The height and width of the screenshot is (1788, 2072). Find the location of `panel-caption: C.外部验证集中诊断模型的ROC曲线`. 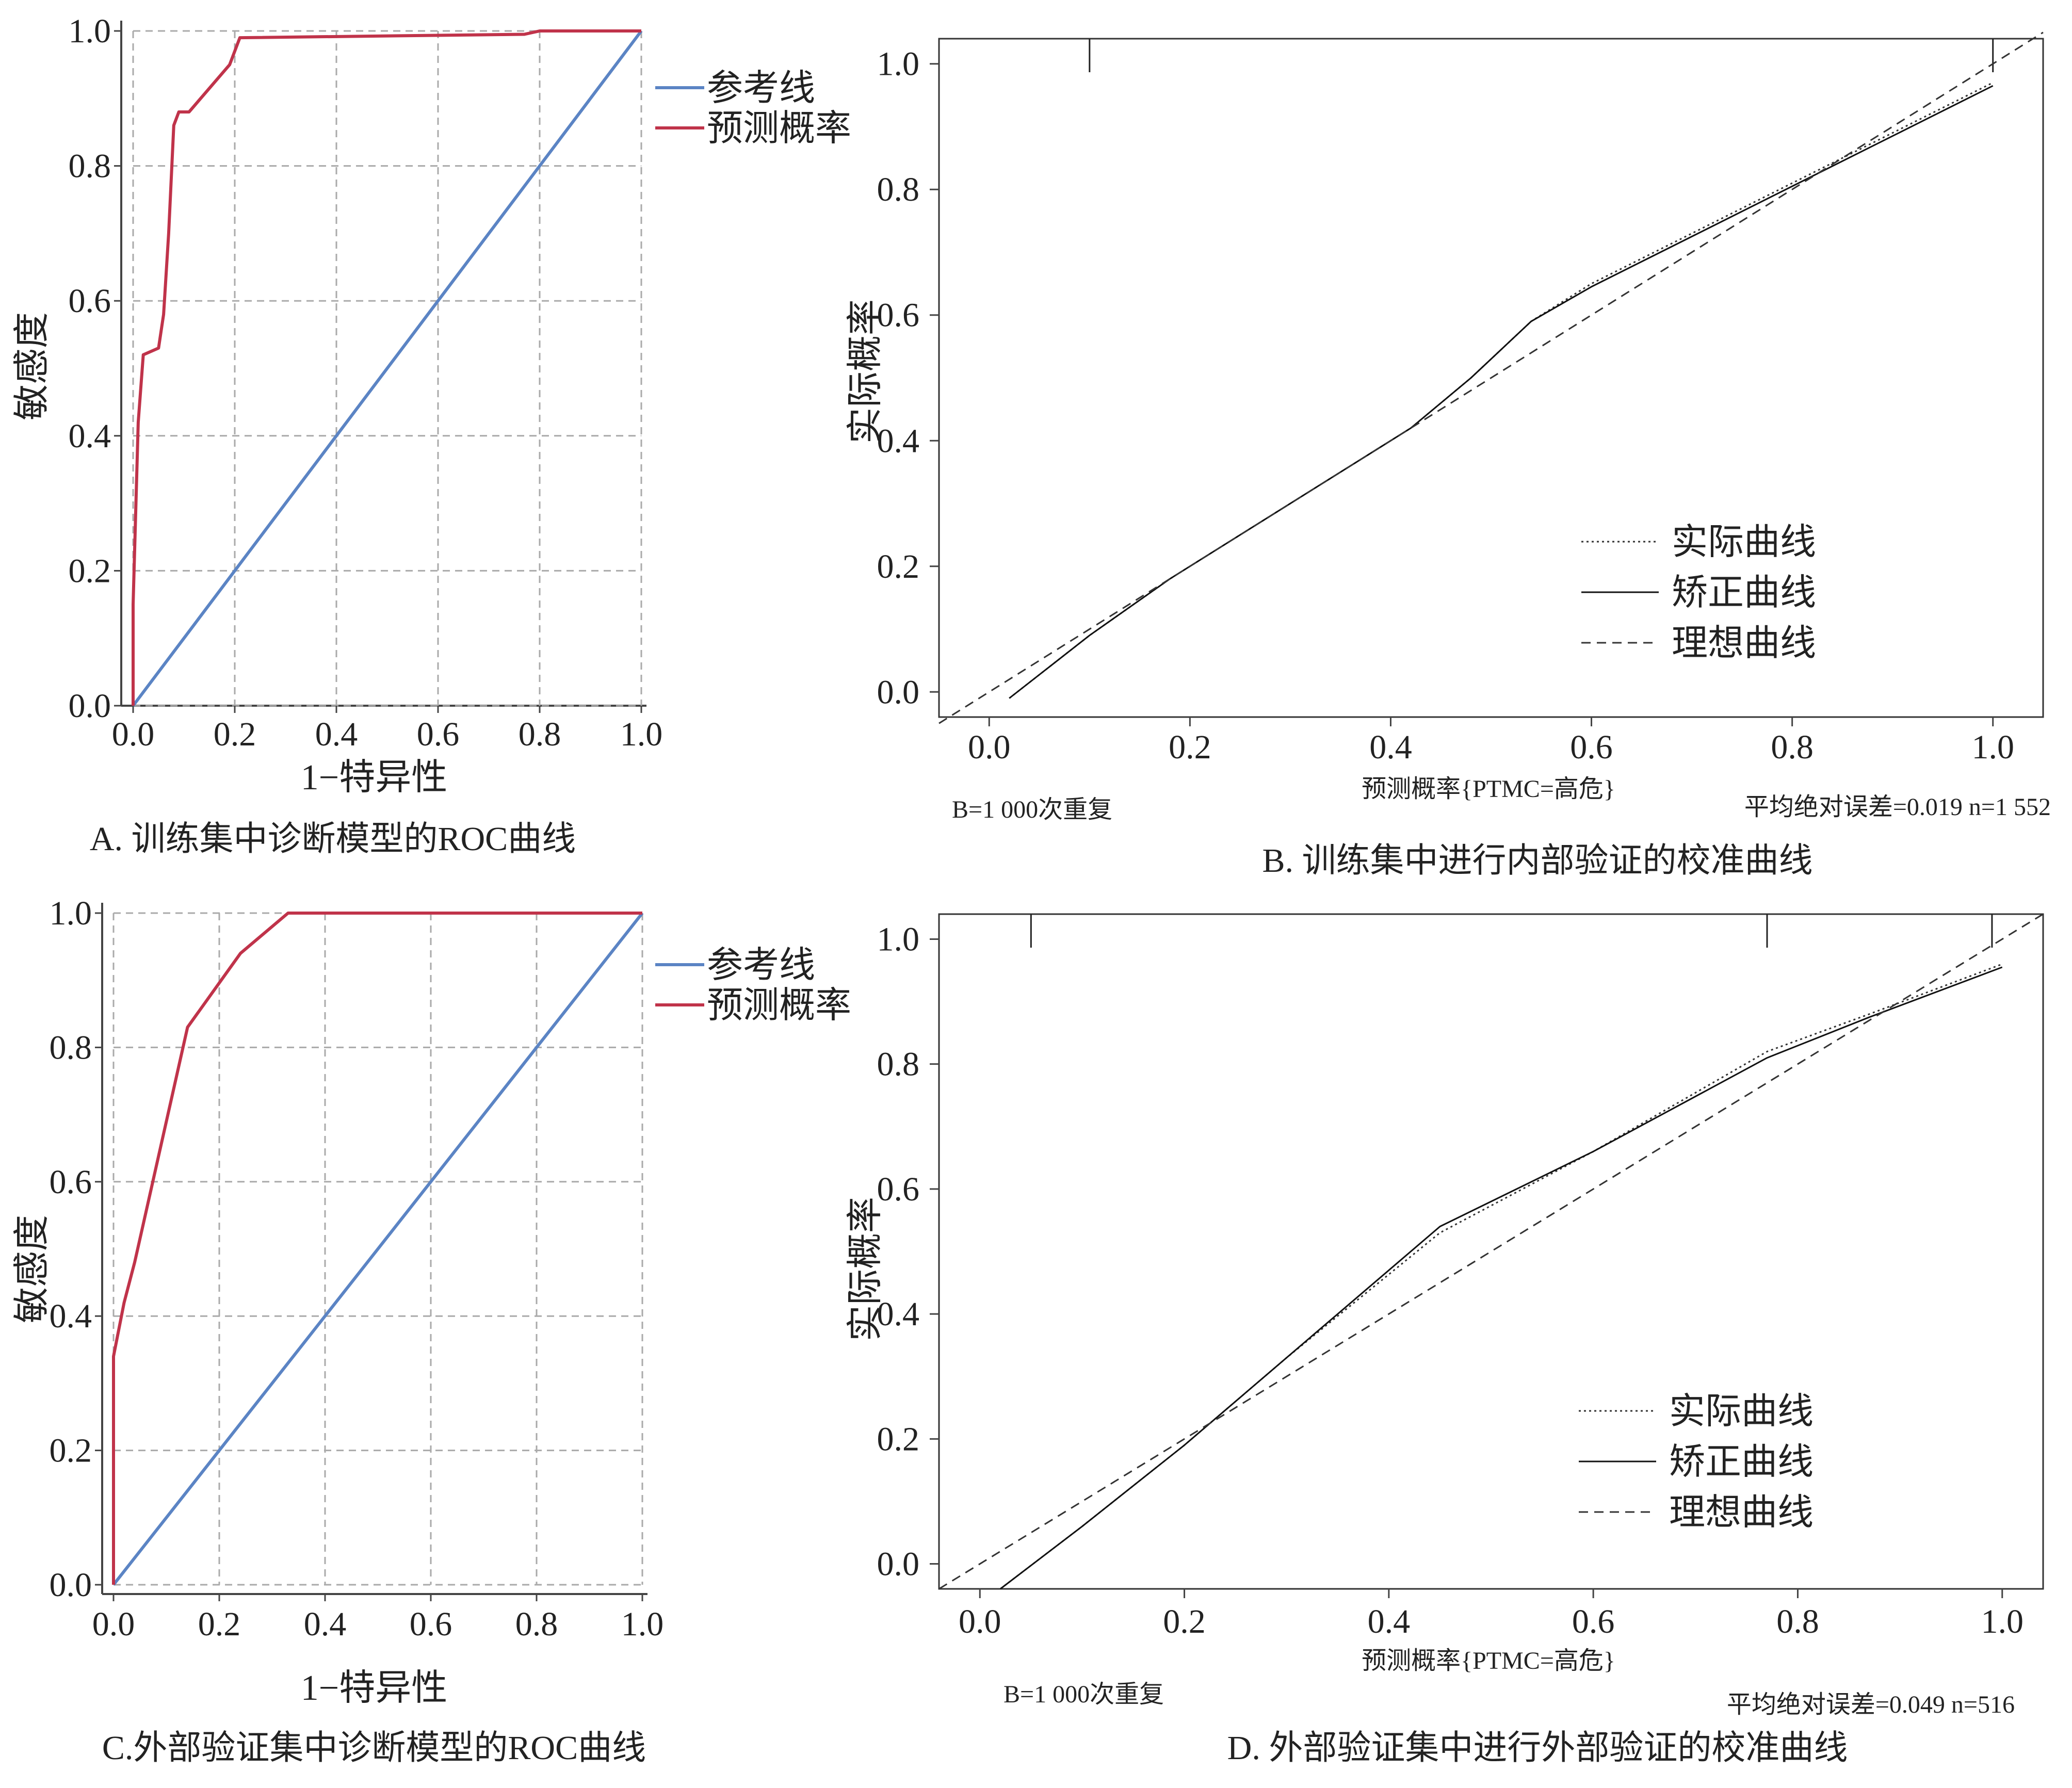

panel-caption: C.外部验证集中诊断模型的ROC曲线 is located at coordinates (374, 1748).